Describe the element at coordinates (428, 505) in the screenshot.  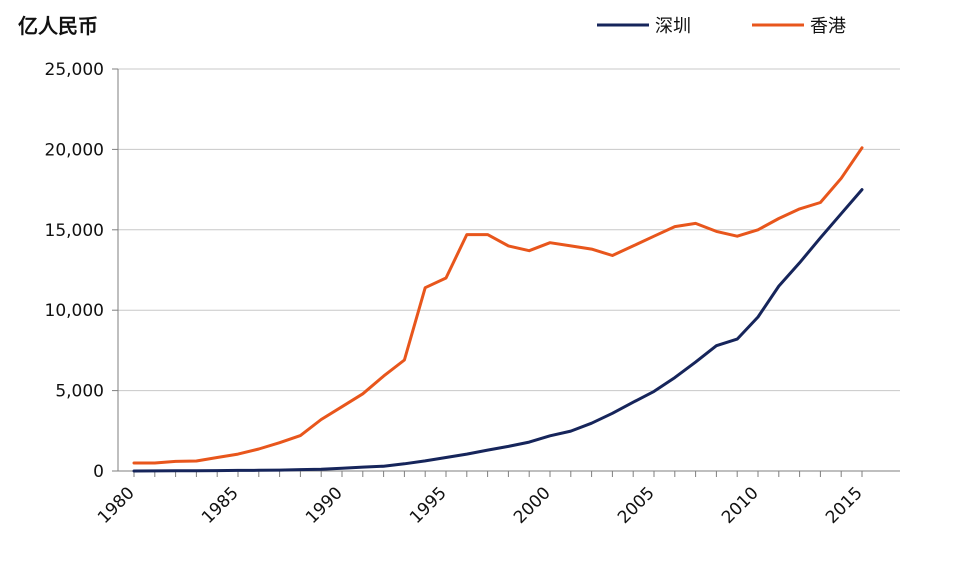
I see `x-tick-label: 1995` at that location.